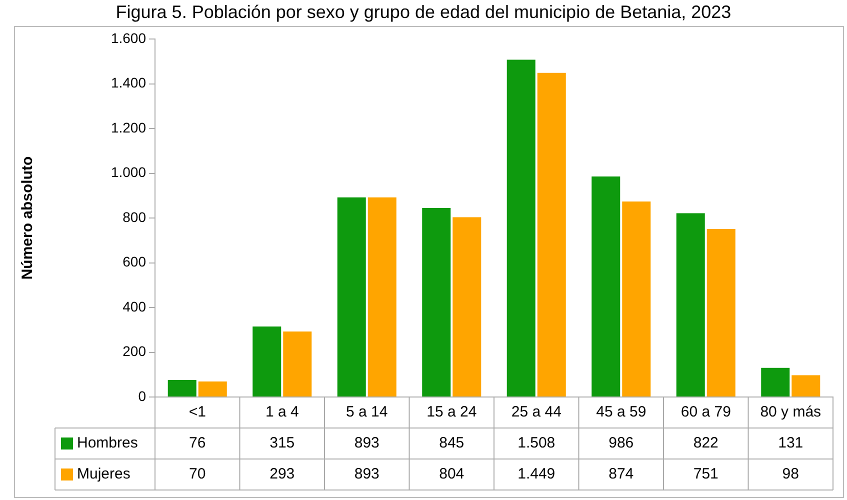 The image size is (847, 500). What do you see at coordinates (128, 127) in the screenshot?
I see `y-tick-label: 1.200` at bounding box center [128, 127].